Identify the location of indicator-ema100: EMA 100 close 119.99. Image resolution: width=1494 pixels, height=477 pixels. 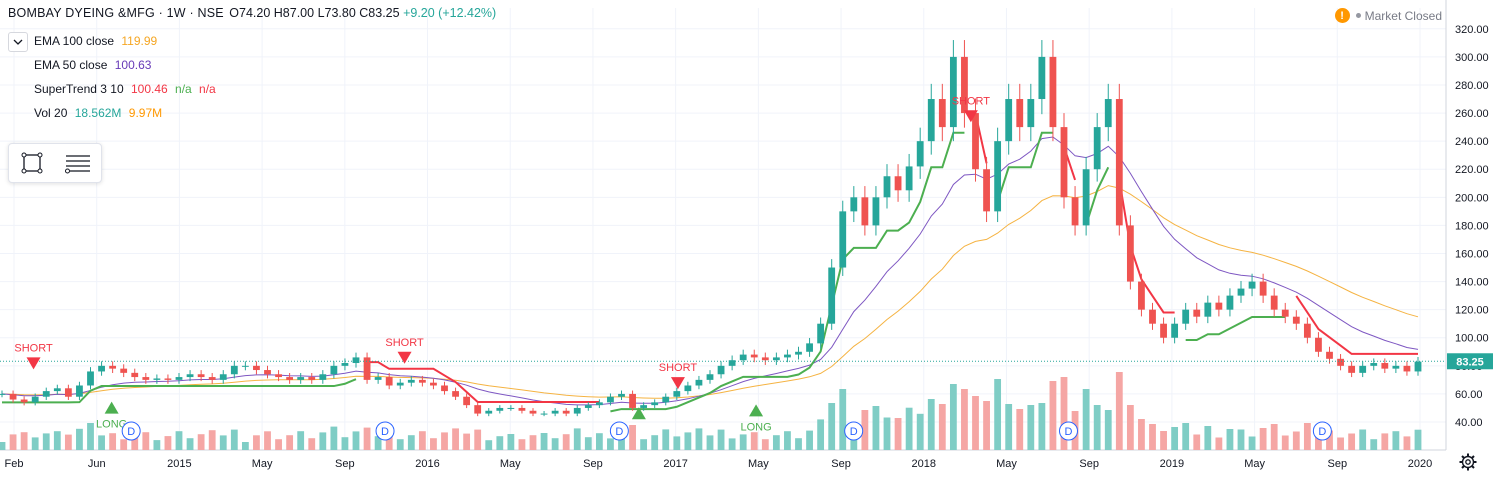
(95, 41).